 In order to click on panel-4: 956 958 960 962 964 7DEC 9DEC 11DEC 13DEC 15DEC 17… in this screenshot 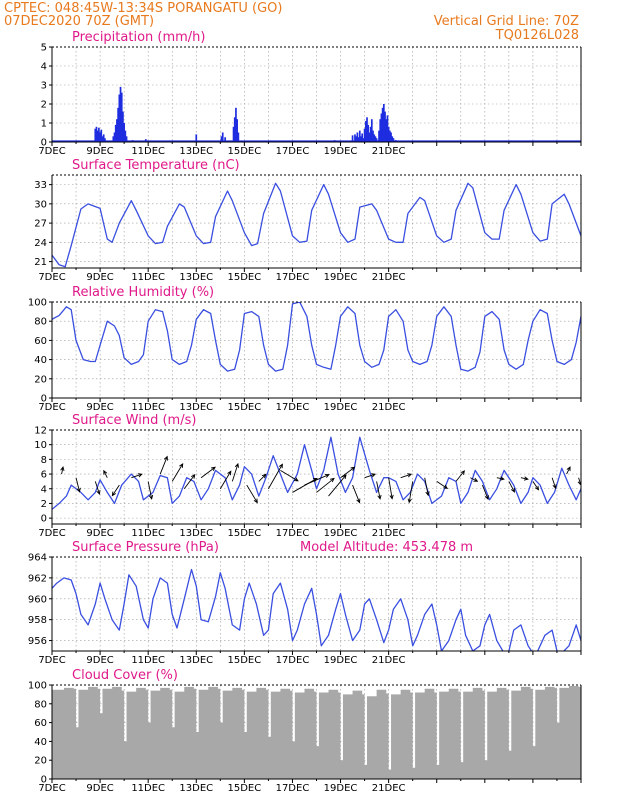, I will do `click(305, 603)`.